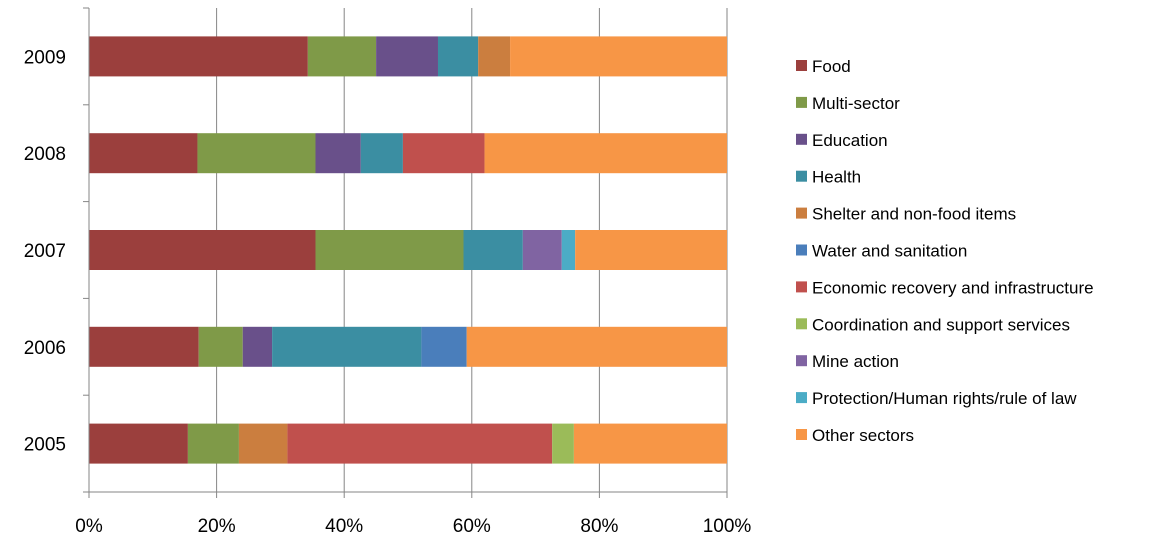 This screenshot has height=546, width=1161. Describe the element at coordinates (45, 348) in the screenshot. I see `y-category-label: 2006` at that location.